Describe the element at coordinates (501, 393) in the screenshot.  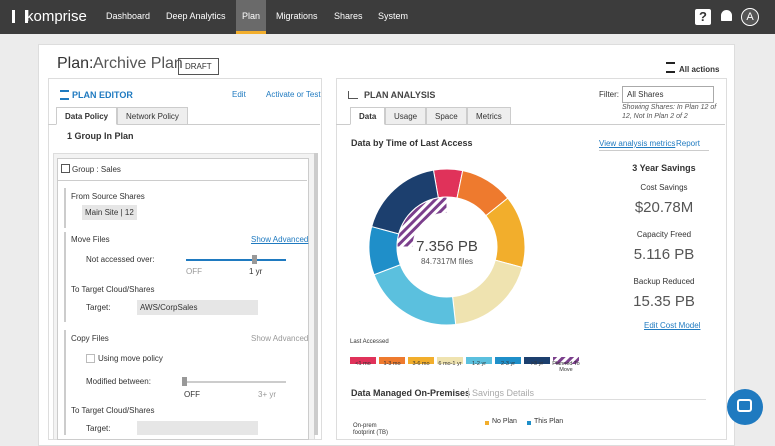
I see `savings-details: Savings Details` at that location.